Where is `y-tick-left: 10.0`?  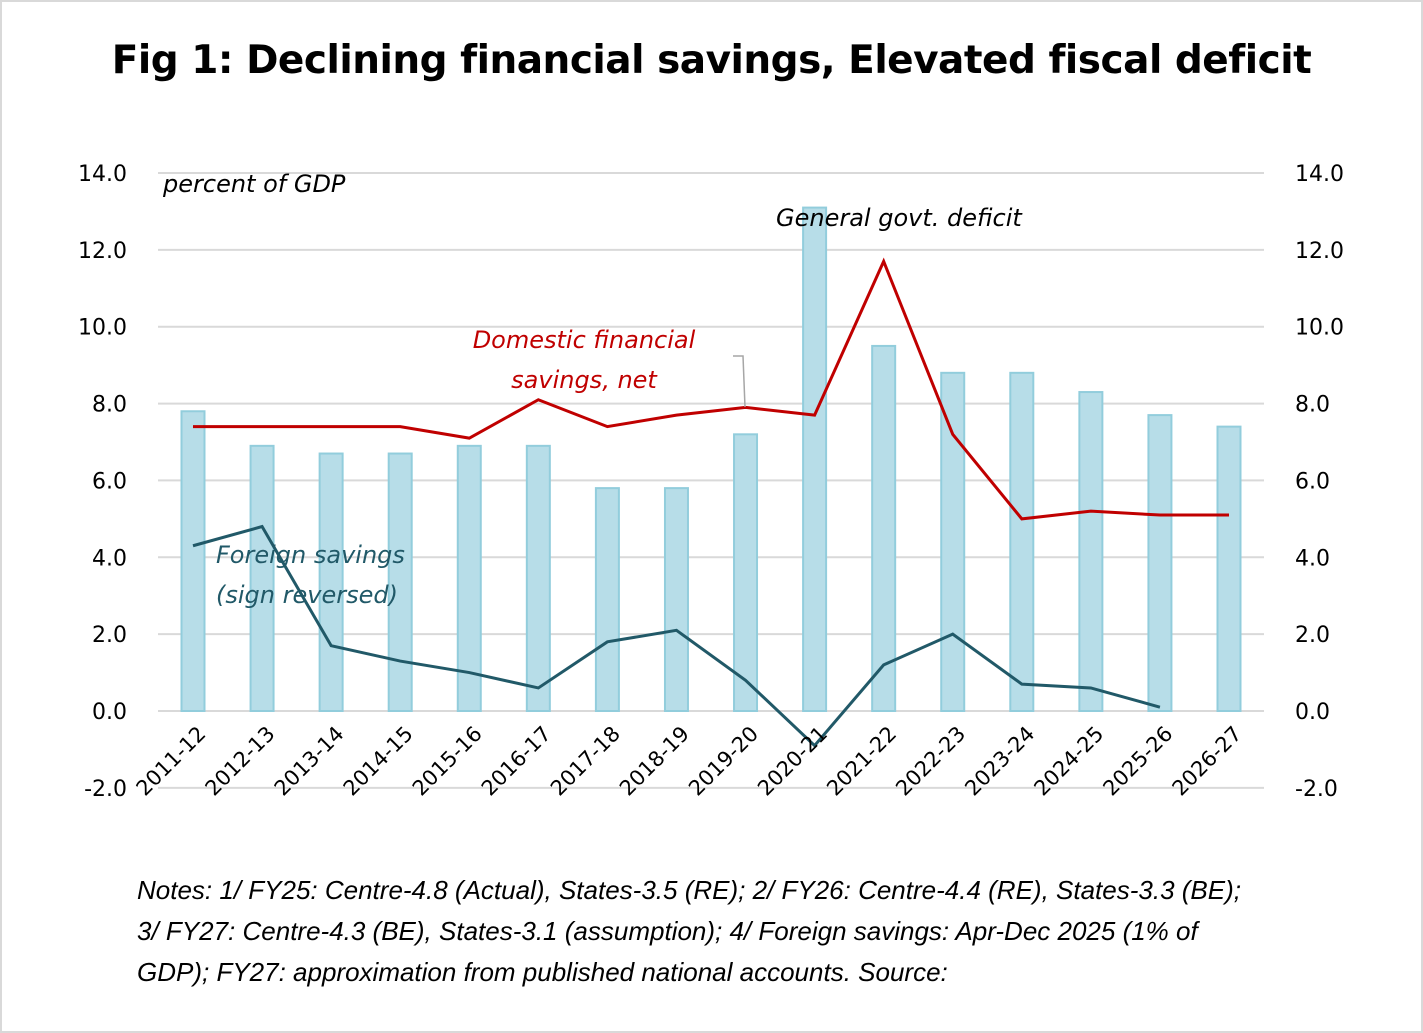
y-tick-left: 10.0 is located at coordinates (102, 328).